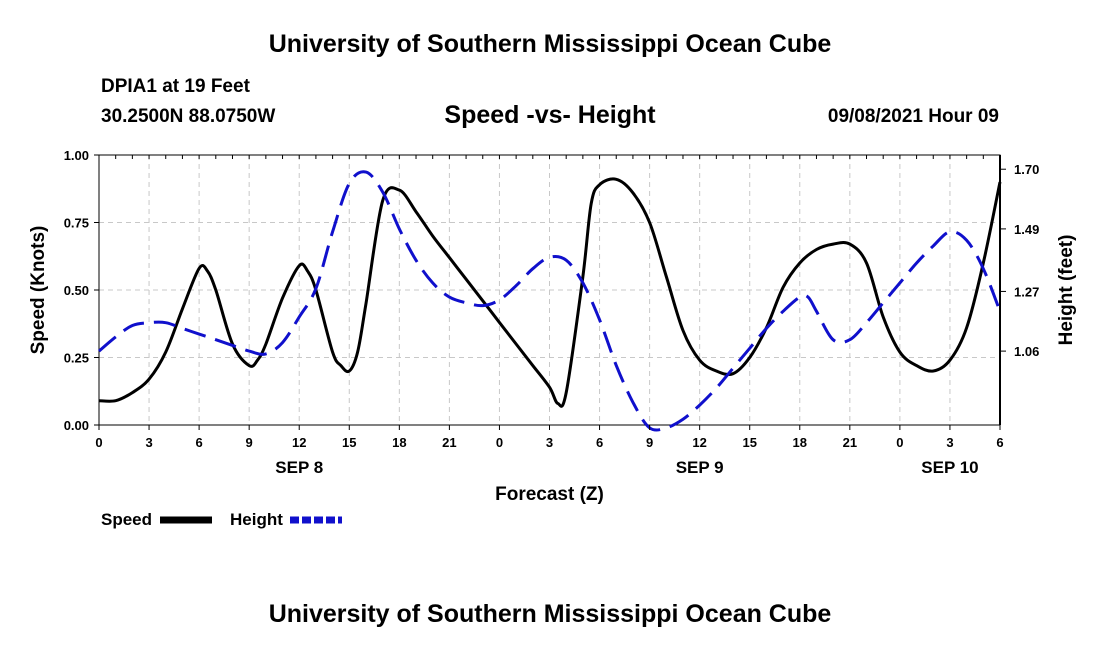 Image resolution: width=1100 pixels, height=650 pixels. What do you see at coordinates (949, 467) in the screenshot?
I see `x-date-label: SEP 10` at bounding box center [949, 467].